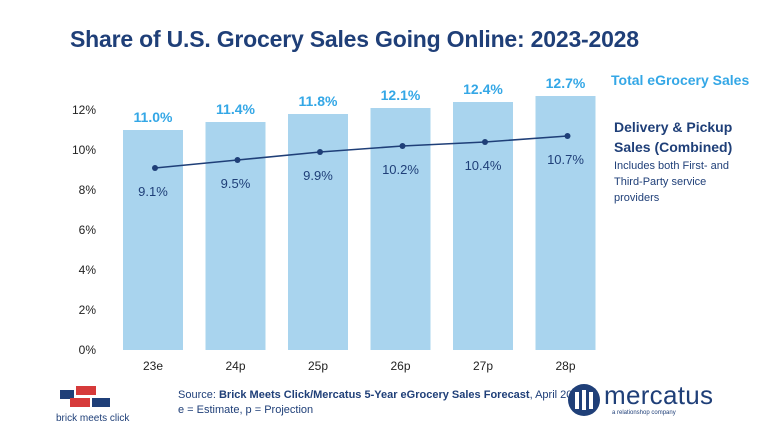 This screenshot has width=775, height=438. What do you see at coordinates (198, 395) in the screenshot?
I see `source-prefix: Source:` at bounding box center [198, 395].